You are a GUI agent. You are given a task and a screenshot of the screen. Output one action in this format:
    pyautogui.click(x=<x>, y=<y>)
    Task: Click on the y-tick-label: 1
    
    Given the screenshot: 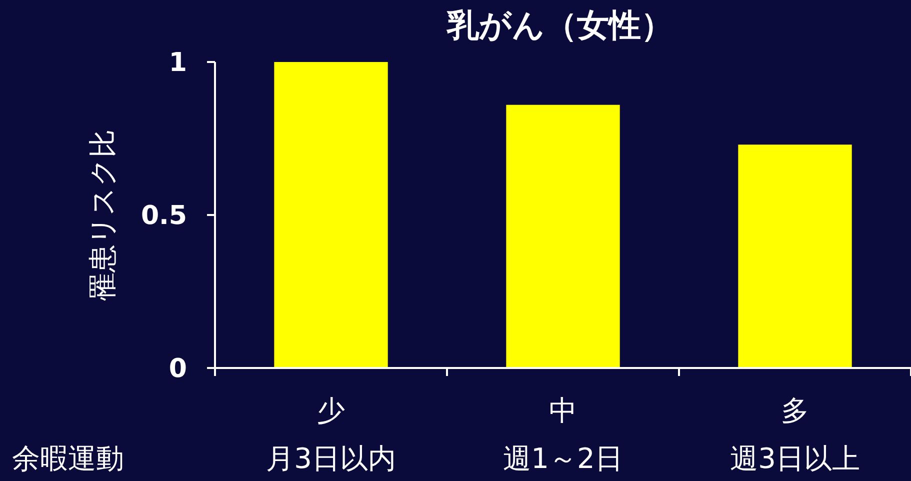 What is the action you would take?
    pyautogui.click(x=177, y=63)
    